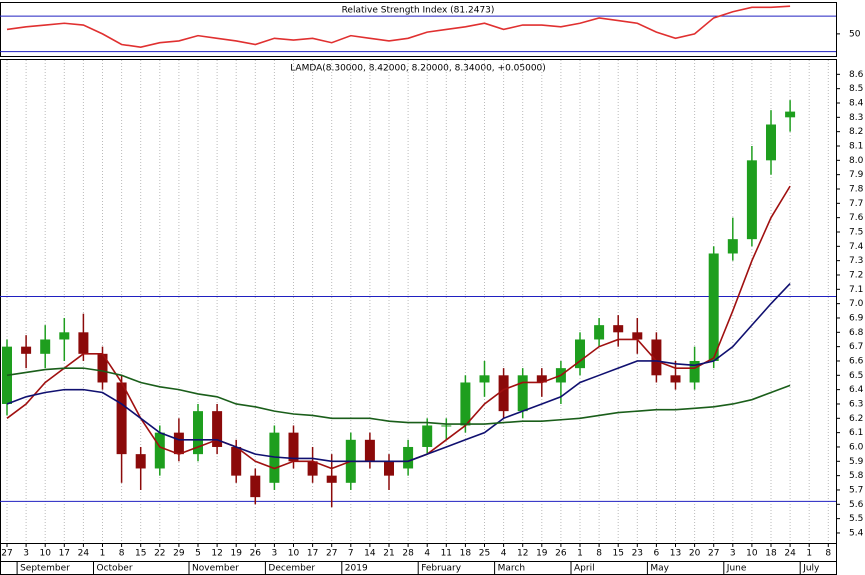 The height and width of the screenshot is (575, 865). Describe the element at coordinates (856, 290) in the screenshot. I see `y-tick-label: 7.1` at that location.